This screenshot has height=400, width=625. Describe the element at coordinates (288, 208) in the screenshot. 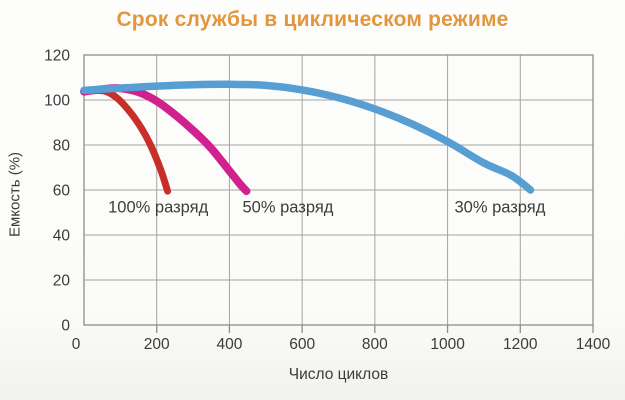

I see `series-label-1: 50% разряд` at that location.